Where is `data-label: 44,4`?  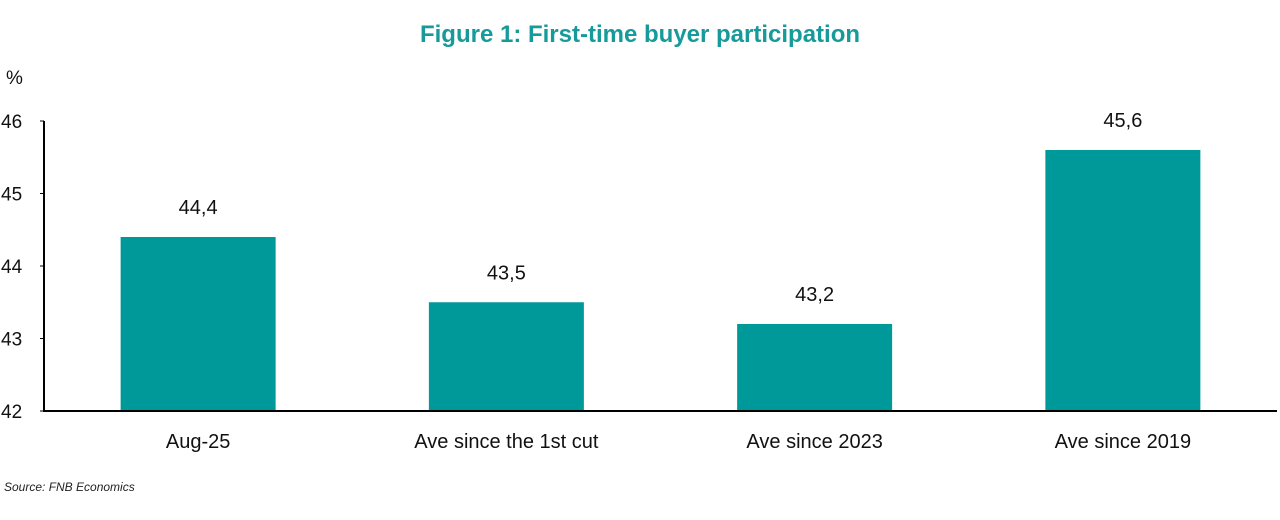
data-label: 44,4 is located at coordinates (198, 208).